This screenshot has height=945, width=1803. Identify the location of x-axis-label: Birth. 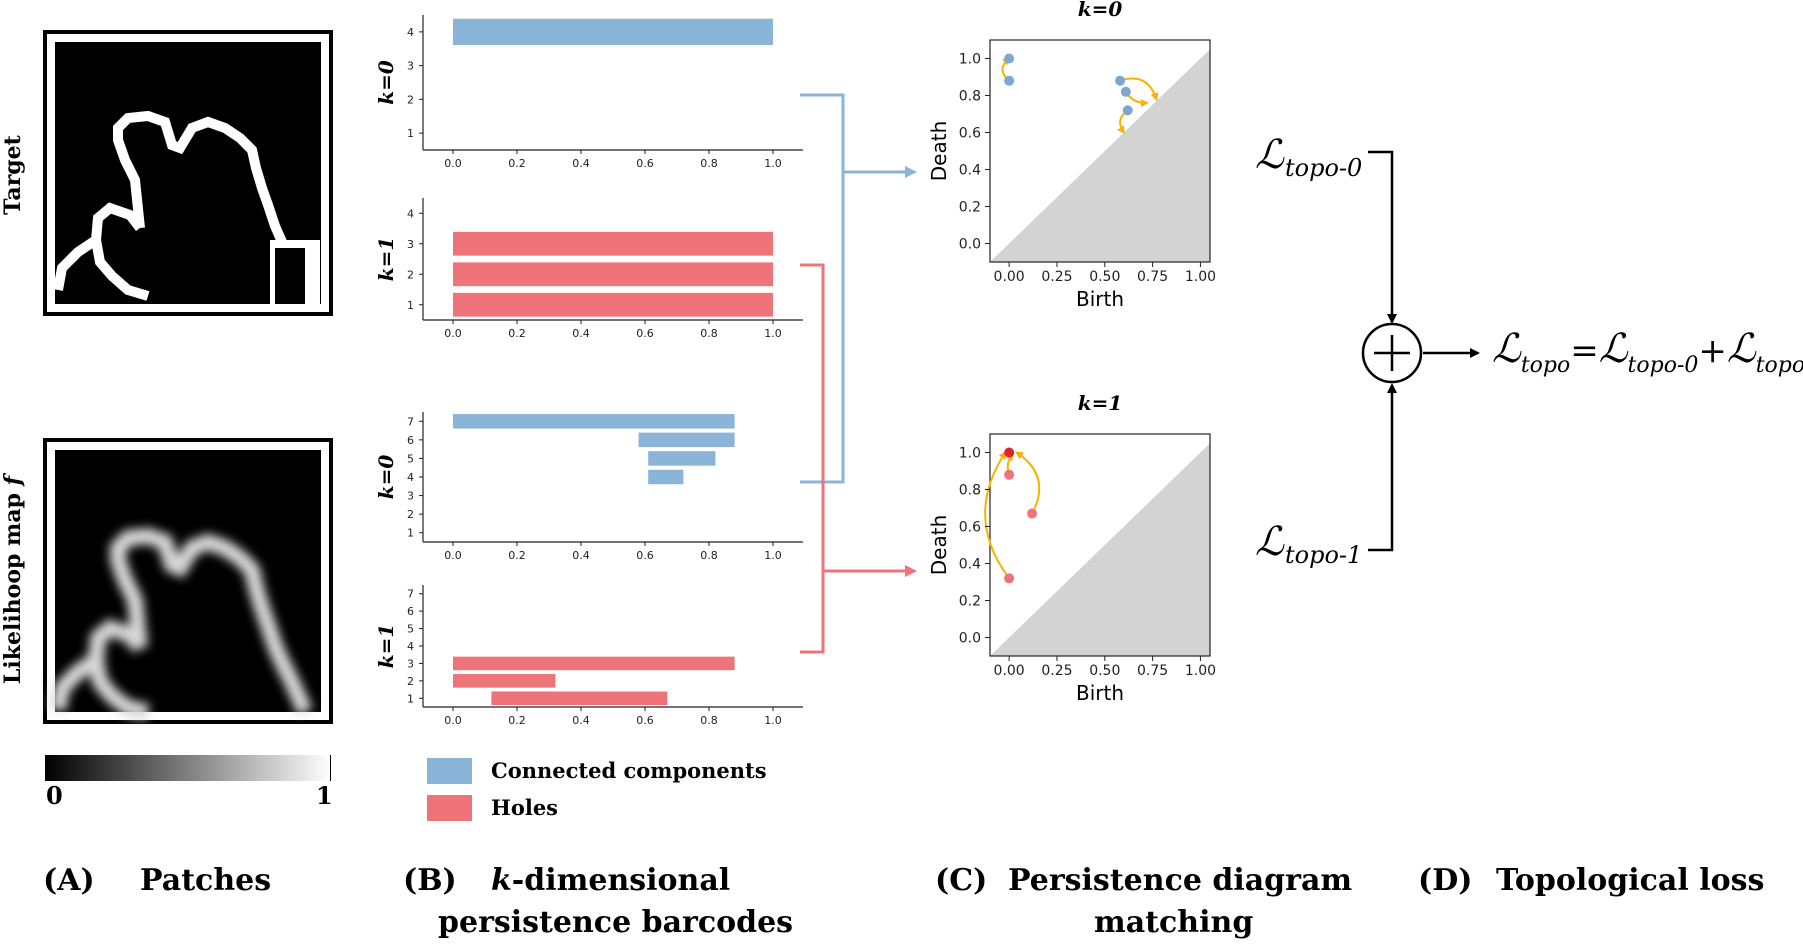
(1100, 693).